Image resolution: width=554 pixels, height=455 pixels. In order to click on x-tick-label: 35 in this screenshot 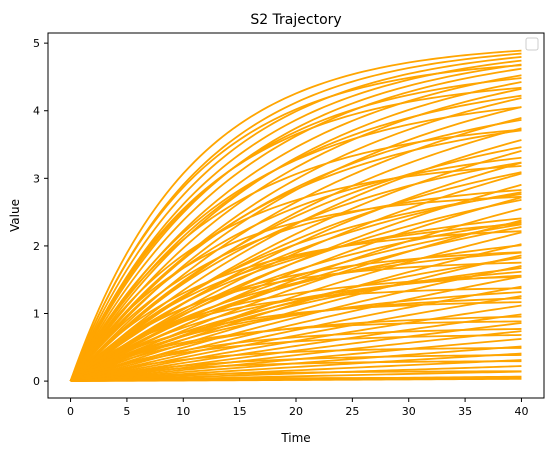, I will do `click(465, 411)`.